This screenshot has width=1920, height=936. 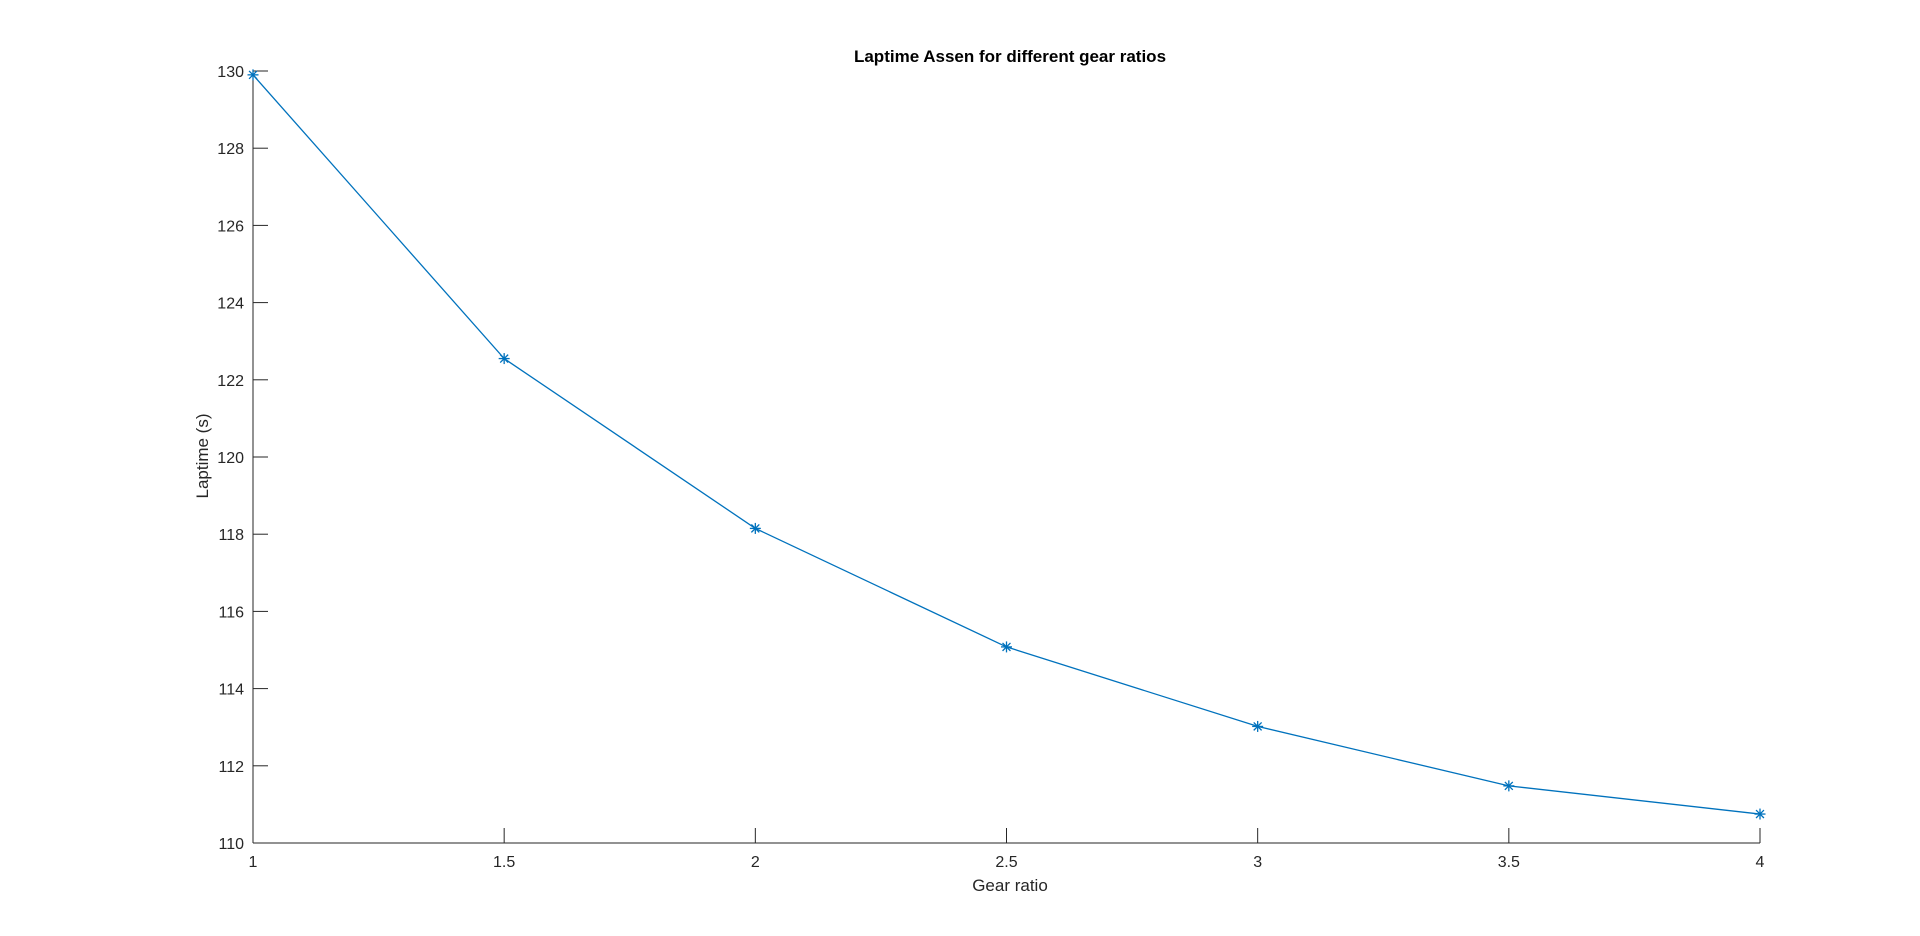 I want to click on y-tick-label: 118, so click(x=231, y=535).